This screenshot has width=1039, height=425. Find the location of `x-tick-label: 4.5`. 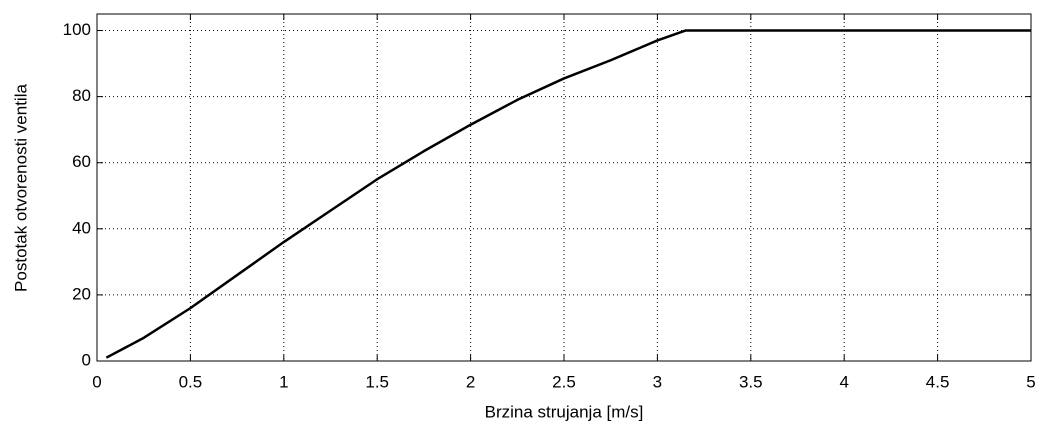

x-tick-label: 4.5 is located at coordinates (938, 381).